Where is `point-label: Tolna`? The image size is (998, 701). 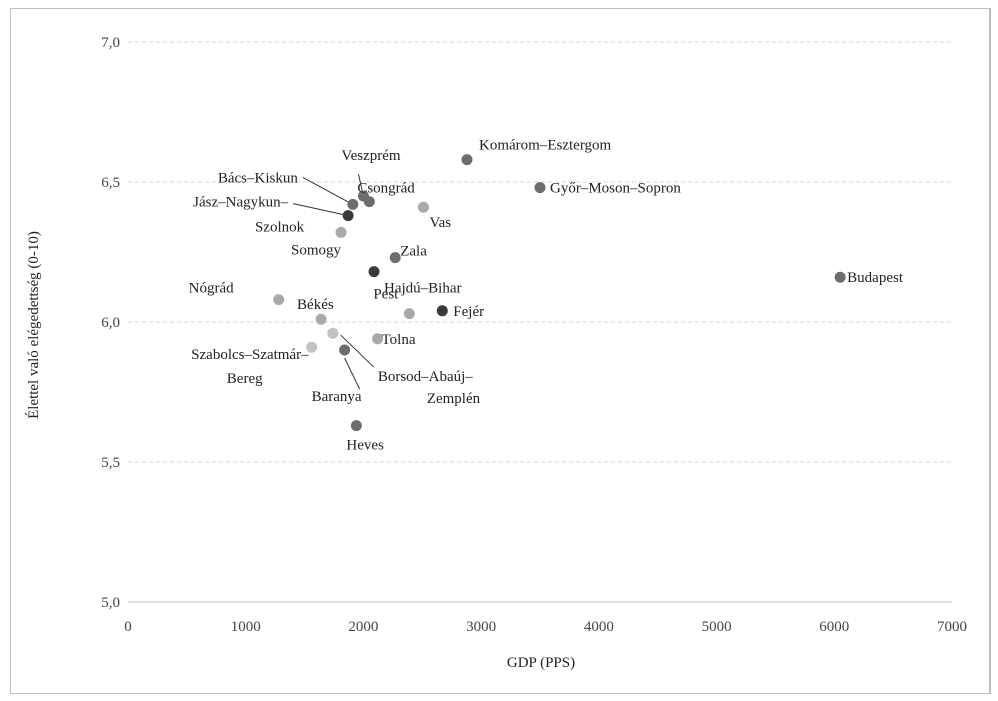 point-label: Tolna is located at coordinates (399, 340).